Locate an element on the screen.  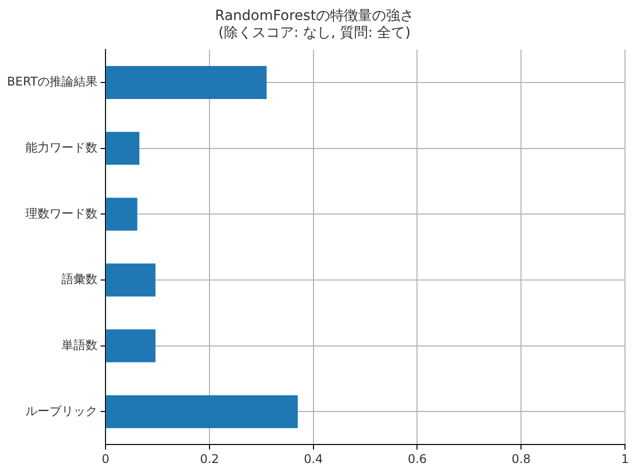
y-tick-label: 理数ワード数 is located at coordinates (62, 213).